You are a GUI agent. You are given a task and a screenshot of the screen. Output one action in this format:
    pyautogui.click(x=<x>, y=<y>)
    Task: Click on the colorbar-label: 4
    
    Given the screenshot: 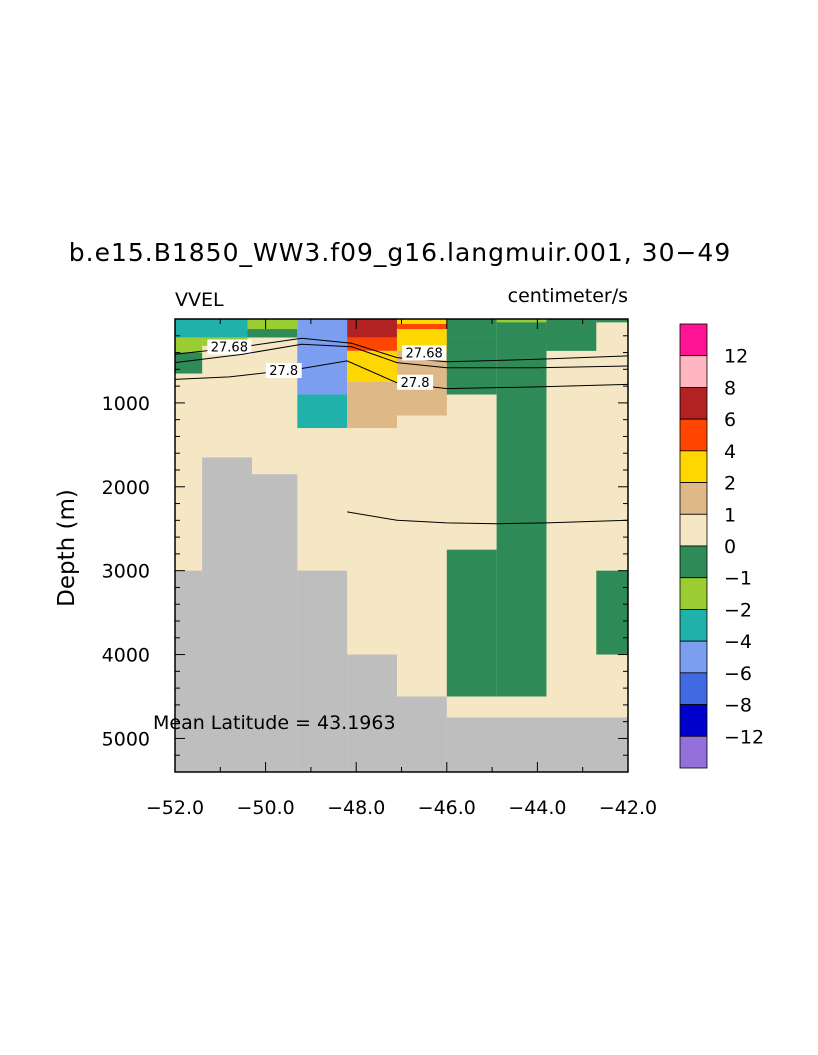 What is the action you would take?
    pyautogui.click(x=730, y=452)
    